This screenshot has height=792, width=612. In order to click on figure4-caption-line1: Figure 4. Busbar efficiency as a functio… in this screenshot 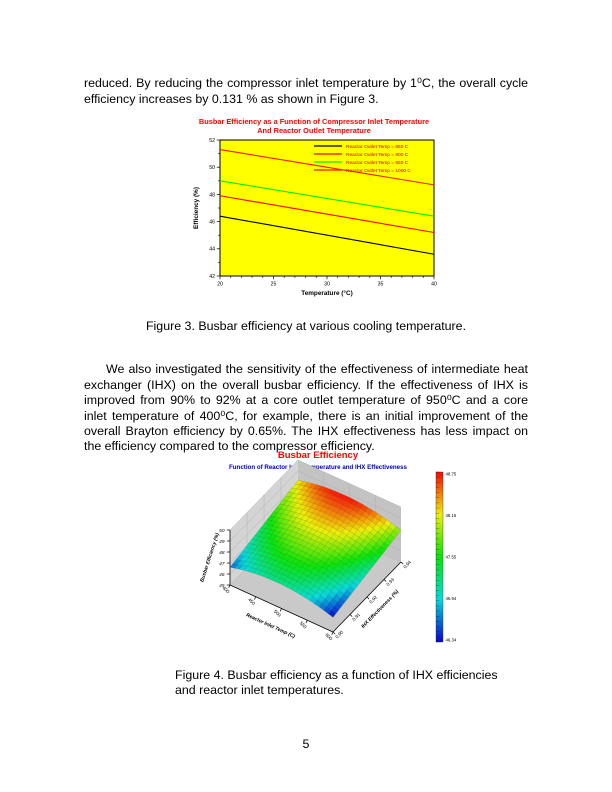, I will do `click(336, 675)`.